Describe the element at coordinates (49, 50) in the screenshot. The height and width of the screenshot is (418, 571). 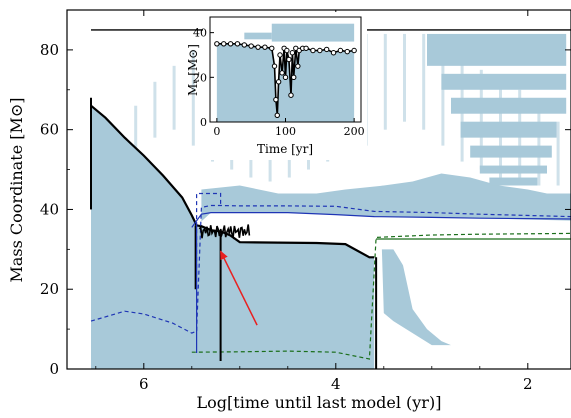
I see `y-tick-label: 80` at that location.